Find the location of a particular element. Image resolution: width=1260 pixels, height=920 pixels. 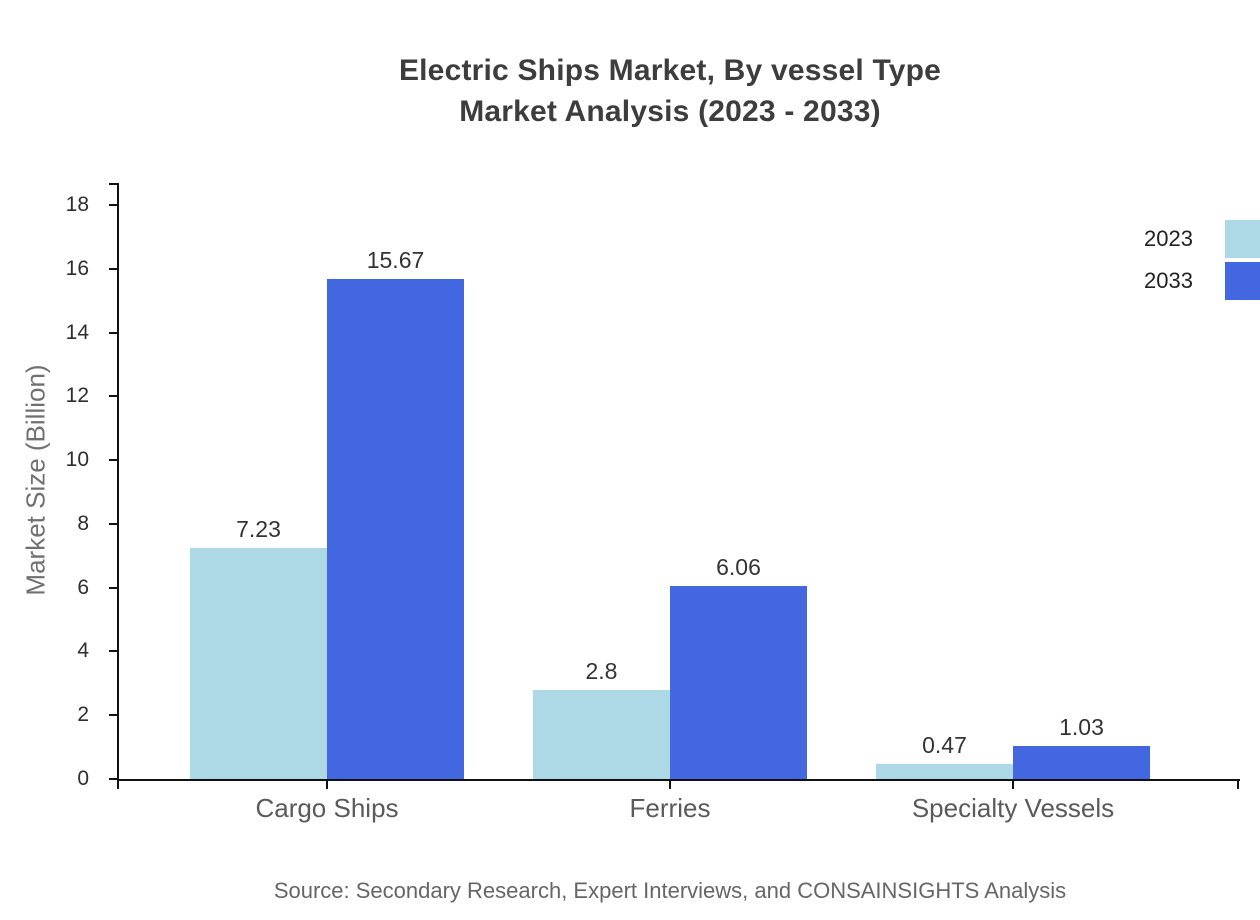

category-label: Cargo Ships is located at coordinates (327, 808).